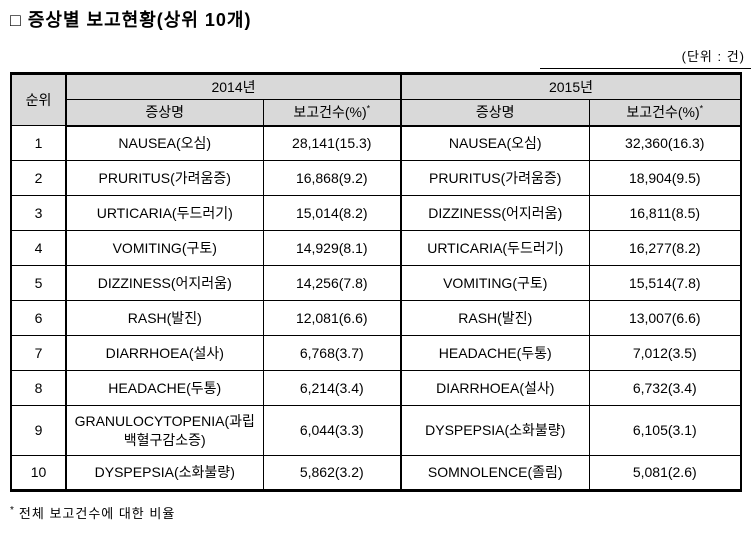 This screenshot has width=751, height=535. What do you see at coordinates (38, 99) in the screenshot?
I see `rank-column-header: 순위` at bounding box center [38, 99].